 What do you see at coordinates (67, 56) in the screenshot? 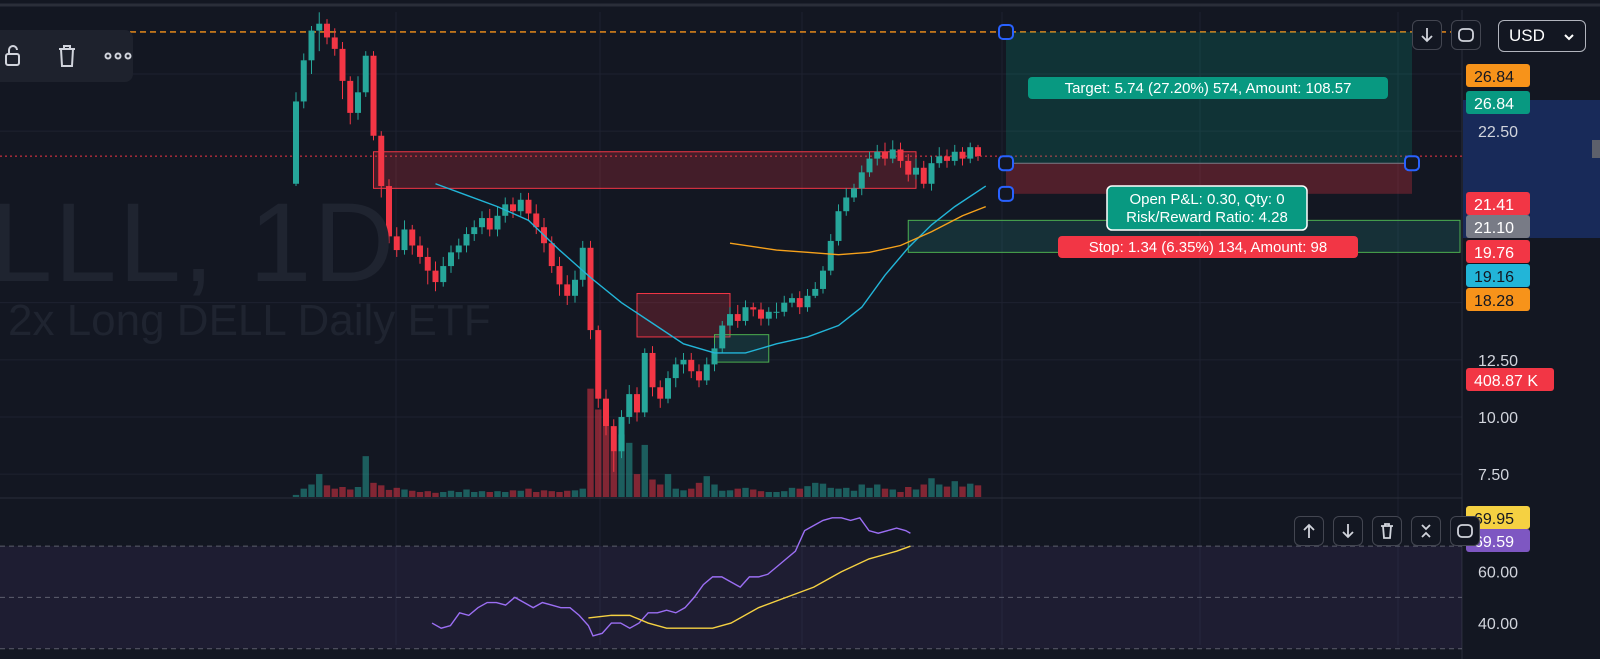
I see `trash-icon` at bounding box center [67, 56].